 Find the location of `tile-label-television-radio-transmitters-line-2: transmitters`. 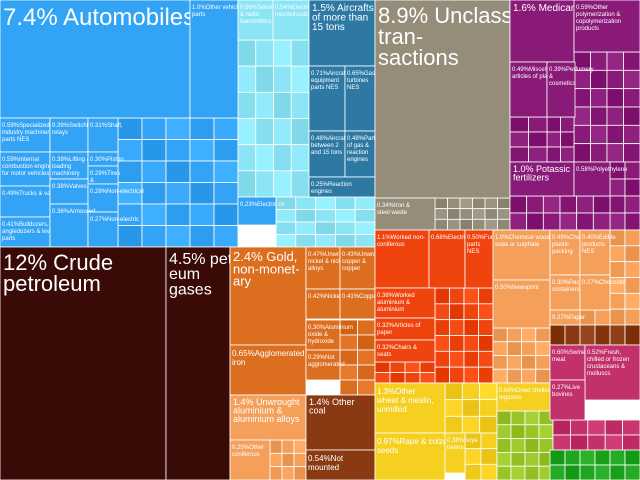

tile-label-television-radio-transmitters-line-2: transmitters is located at coordinates (255, 22).